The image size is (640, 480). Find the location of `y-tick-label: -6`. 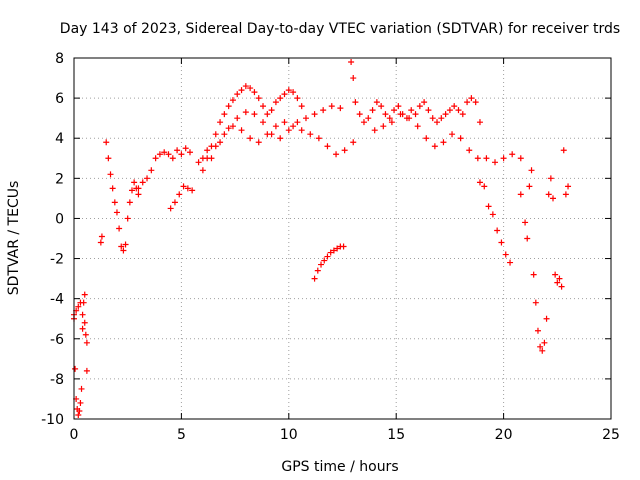

y-tick-label: -6 is located at coordinates (57, 340).